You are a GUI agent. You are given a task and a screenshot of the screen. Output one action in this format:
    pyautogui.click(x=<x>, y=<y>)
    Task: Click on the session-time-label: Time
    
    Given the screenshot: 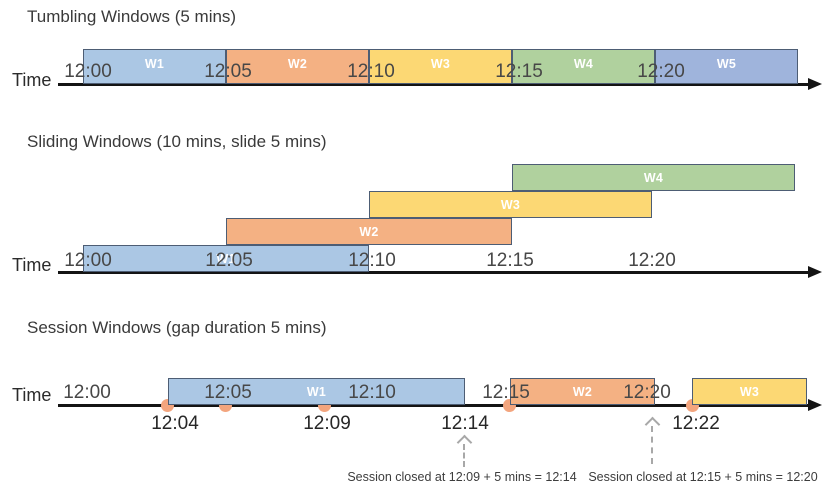 What is the action you would take?
    pyautogui.click(x=32, y=395)
    